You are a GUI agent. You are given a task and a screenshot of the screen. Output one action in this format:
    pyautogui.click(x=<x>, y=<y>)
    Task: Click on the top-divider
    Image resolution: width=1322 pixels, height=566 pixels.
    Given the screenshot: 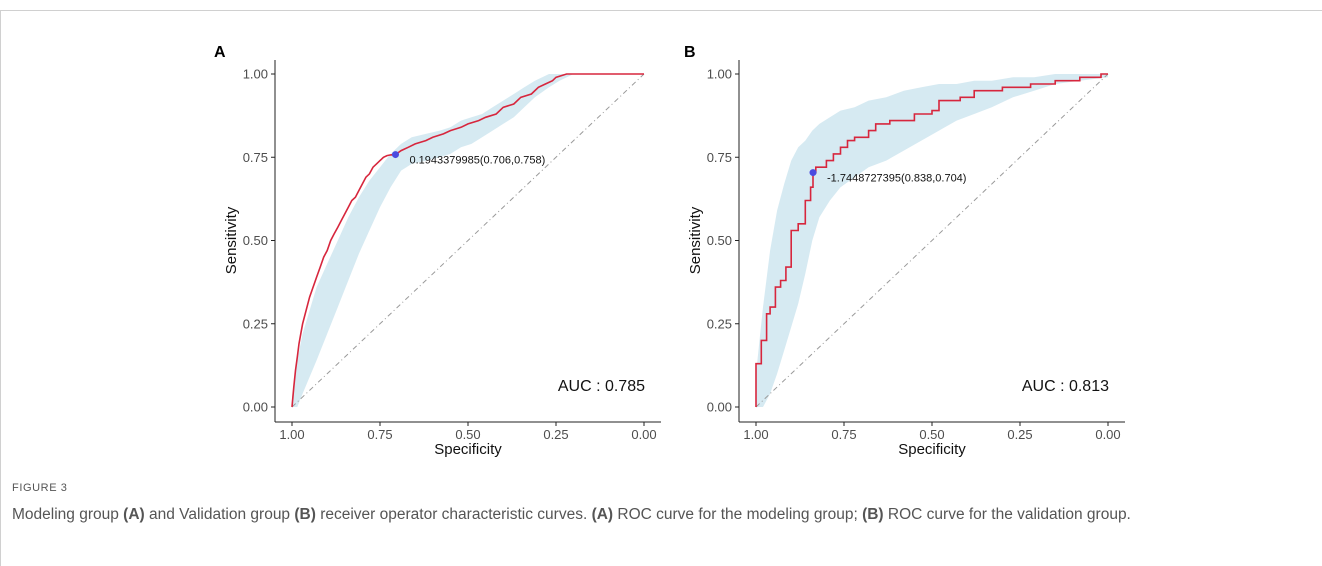 What is the action you would take?
    pyautogui.click(x=661, y=10)
    